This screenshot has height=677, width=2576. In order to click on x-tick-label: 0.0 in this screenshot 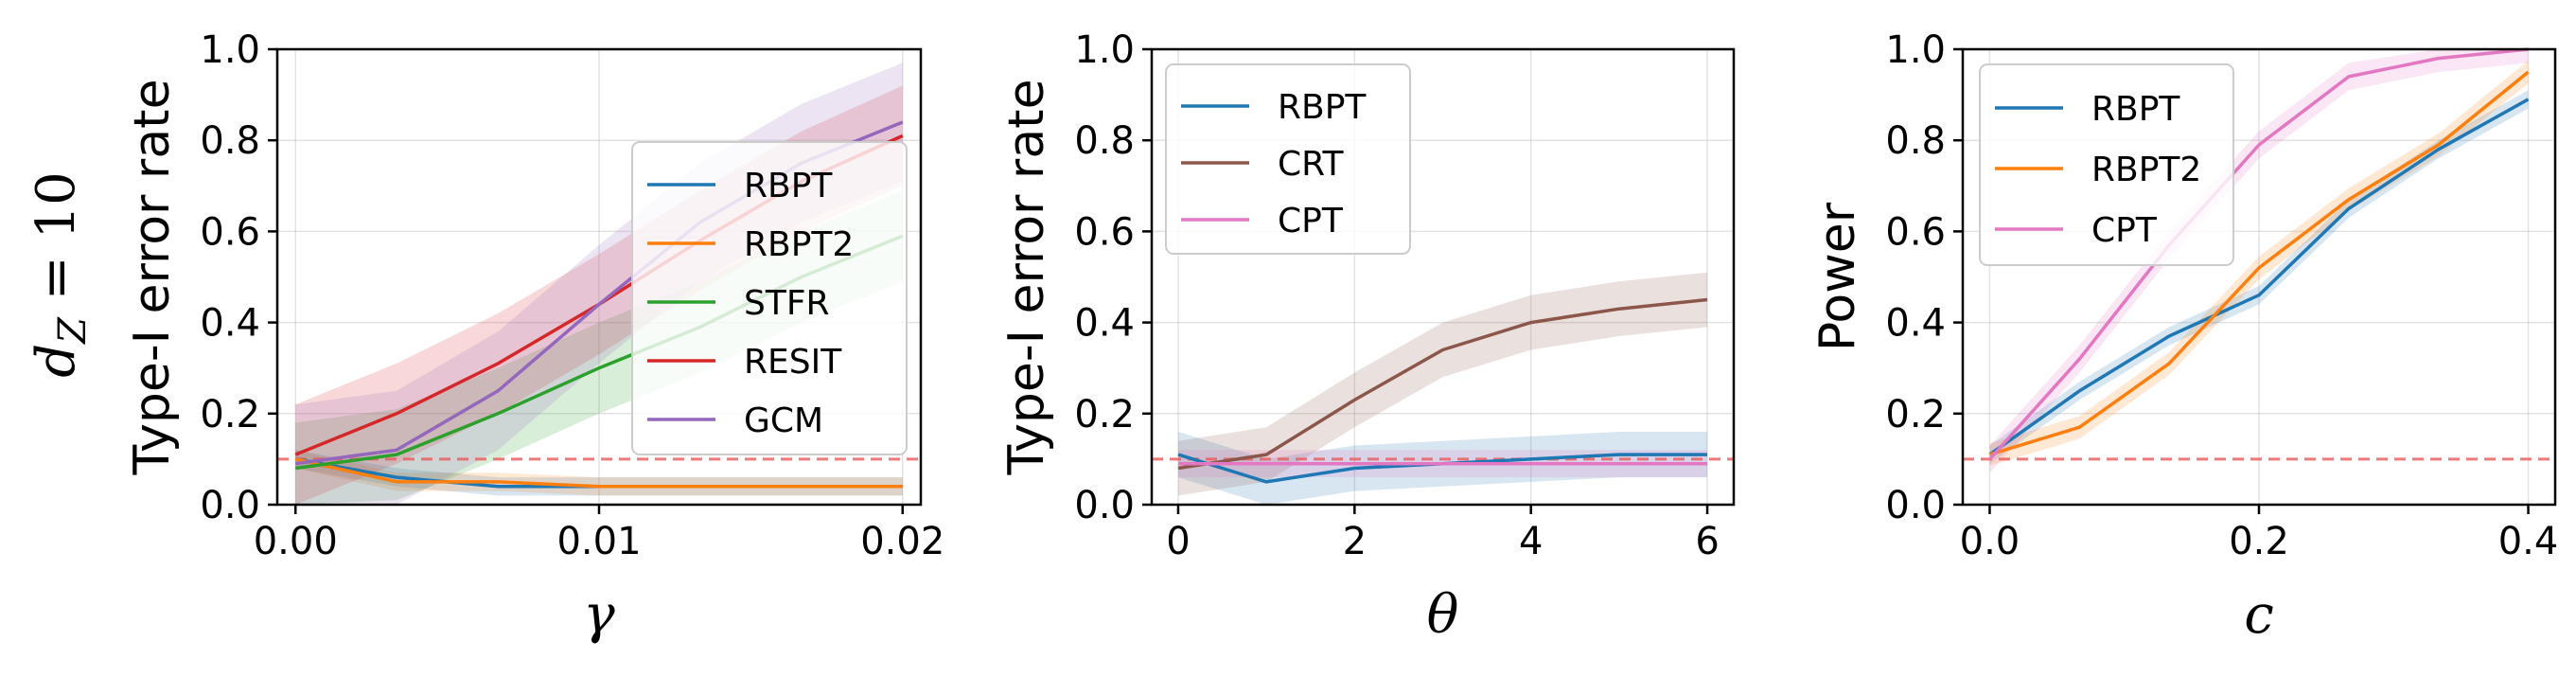, I will do `click(1990, 541)`.